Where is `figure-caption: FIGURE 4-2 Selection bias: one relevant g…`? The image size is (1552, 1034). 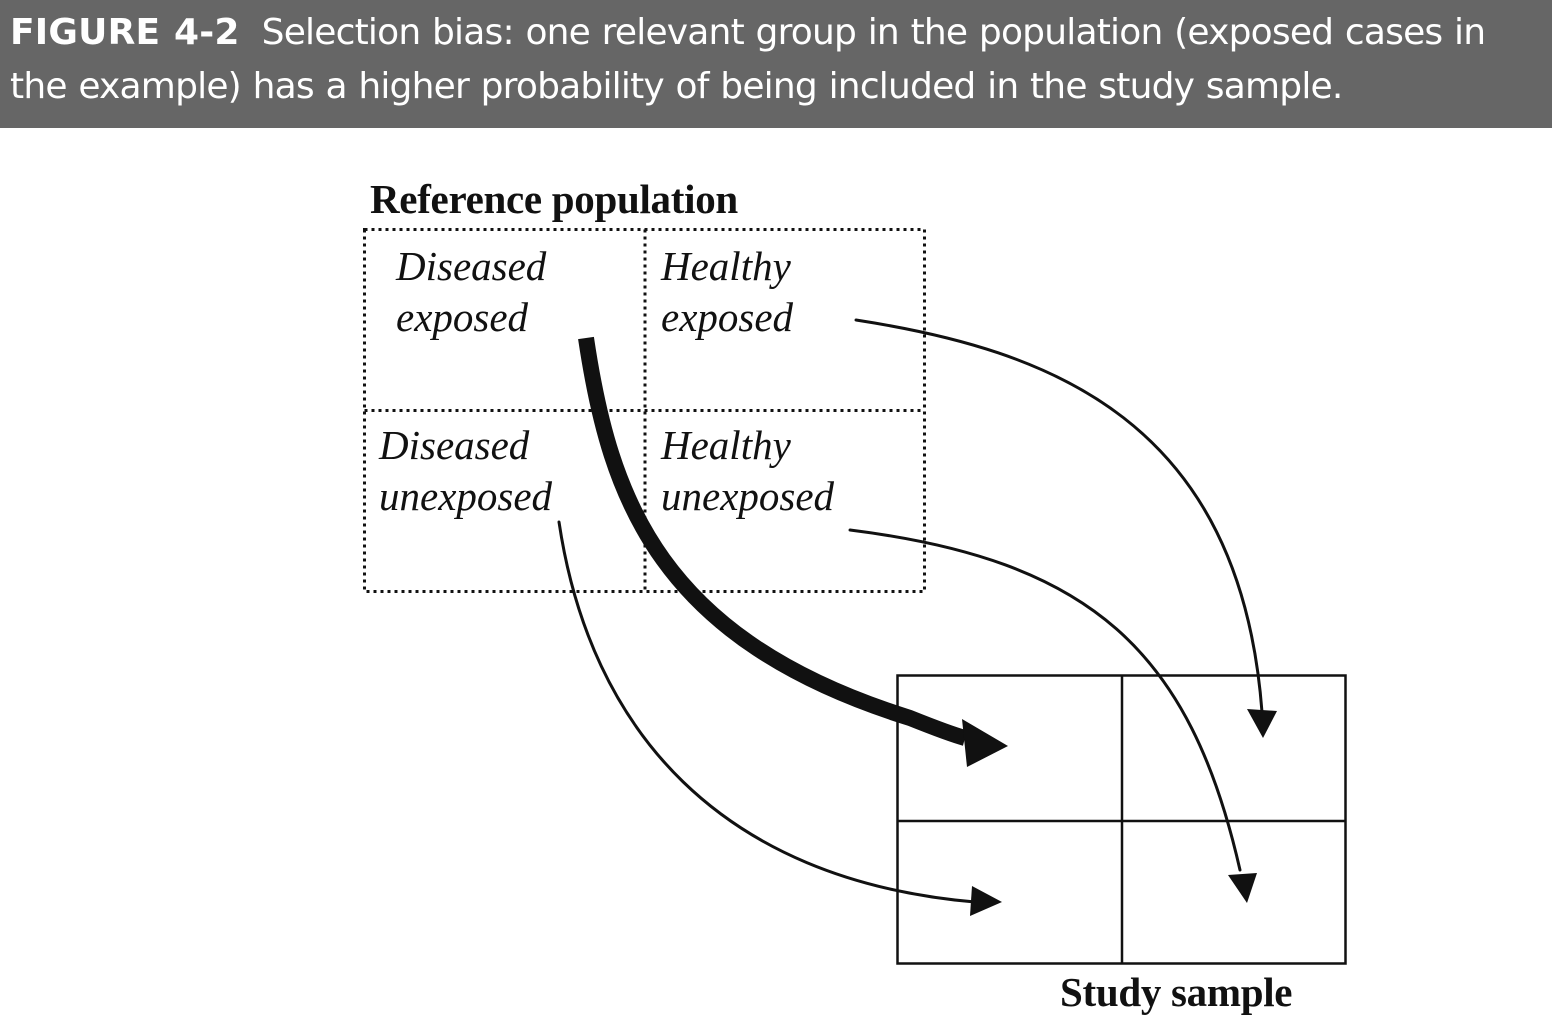
figure-caption: FIGURE 4-2 Selection bias: one relevant g… is located at coordinates (776, 60).